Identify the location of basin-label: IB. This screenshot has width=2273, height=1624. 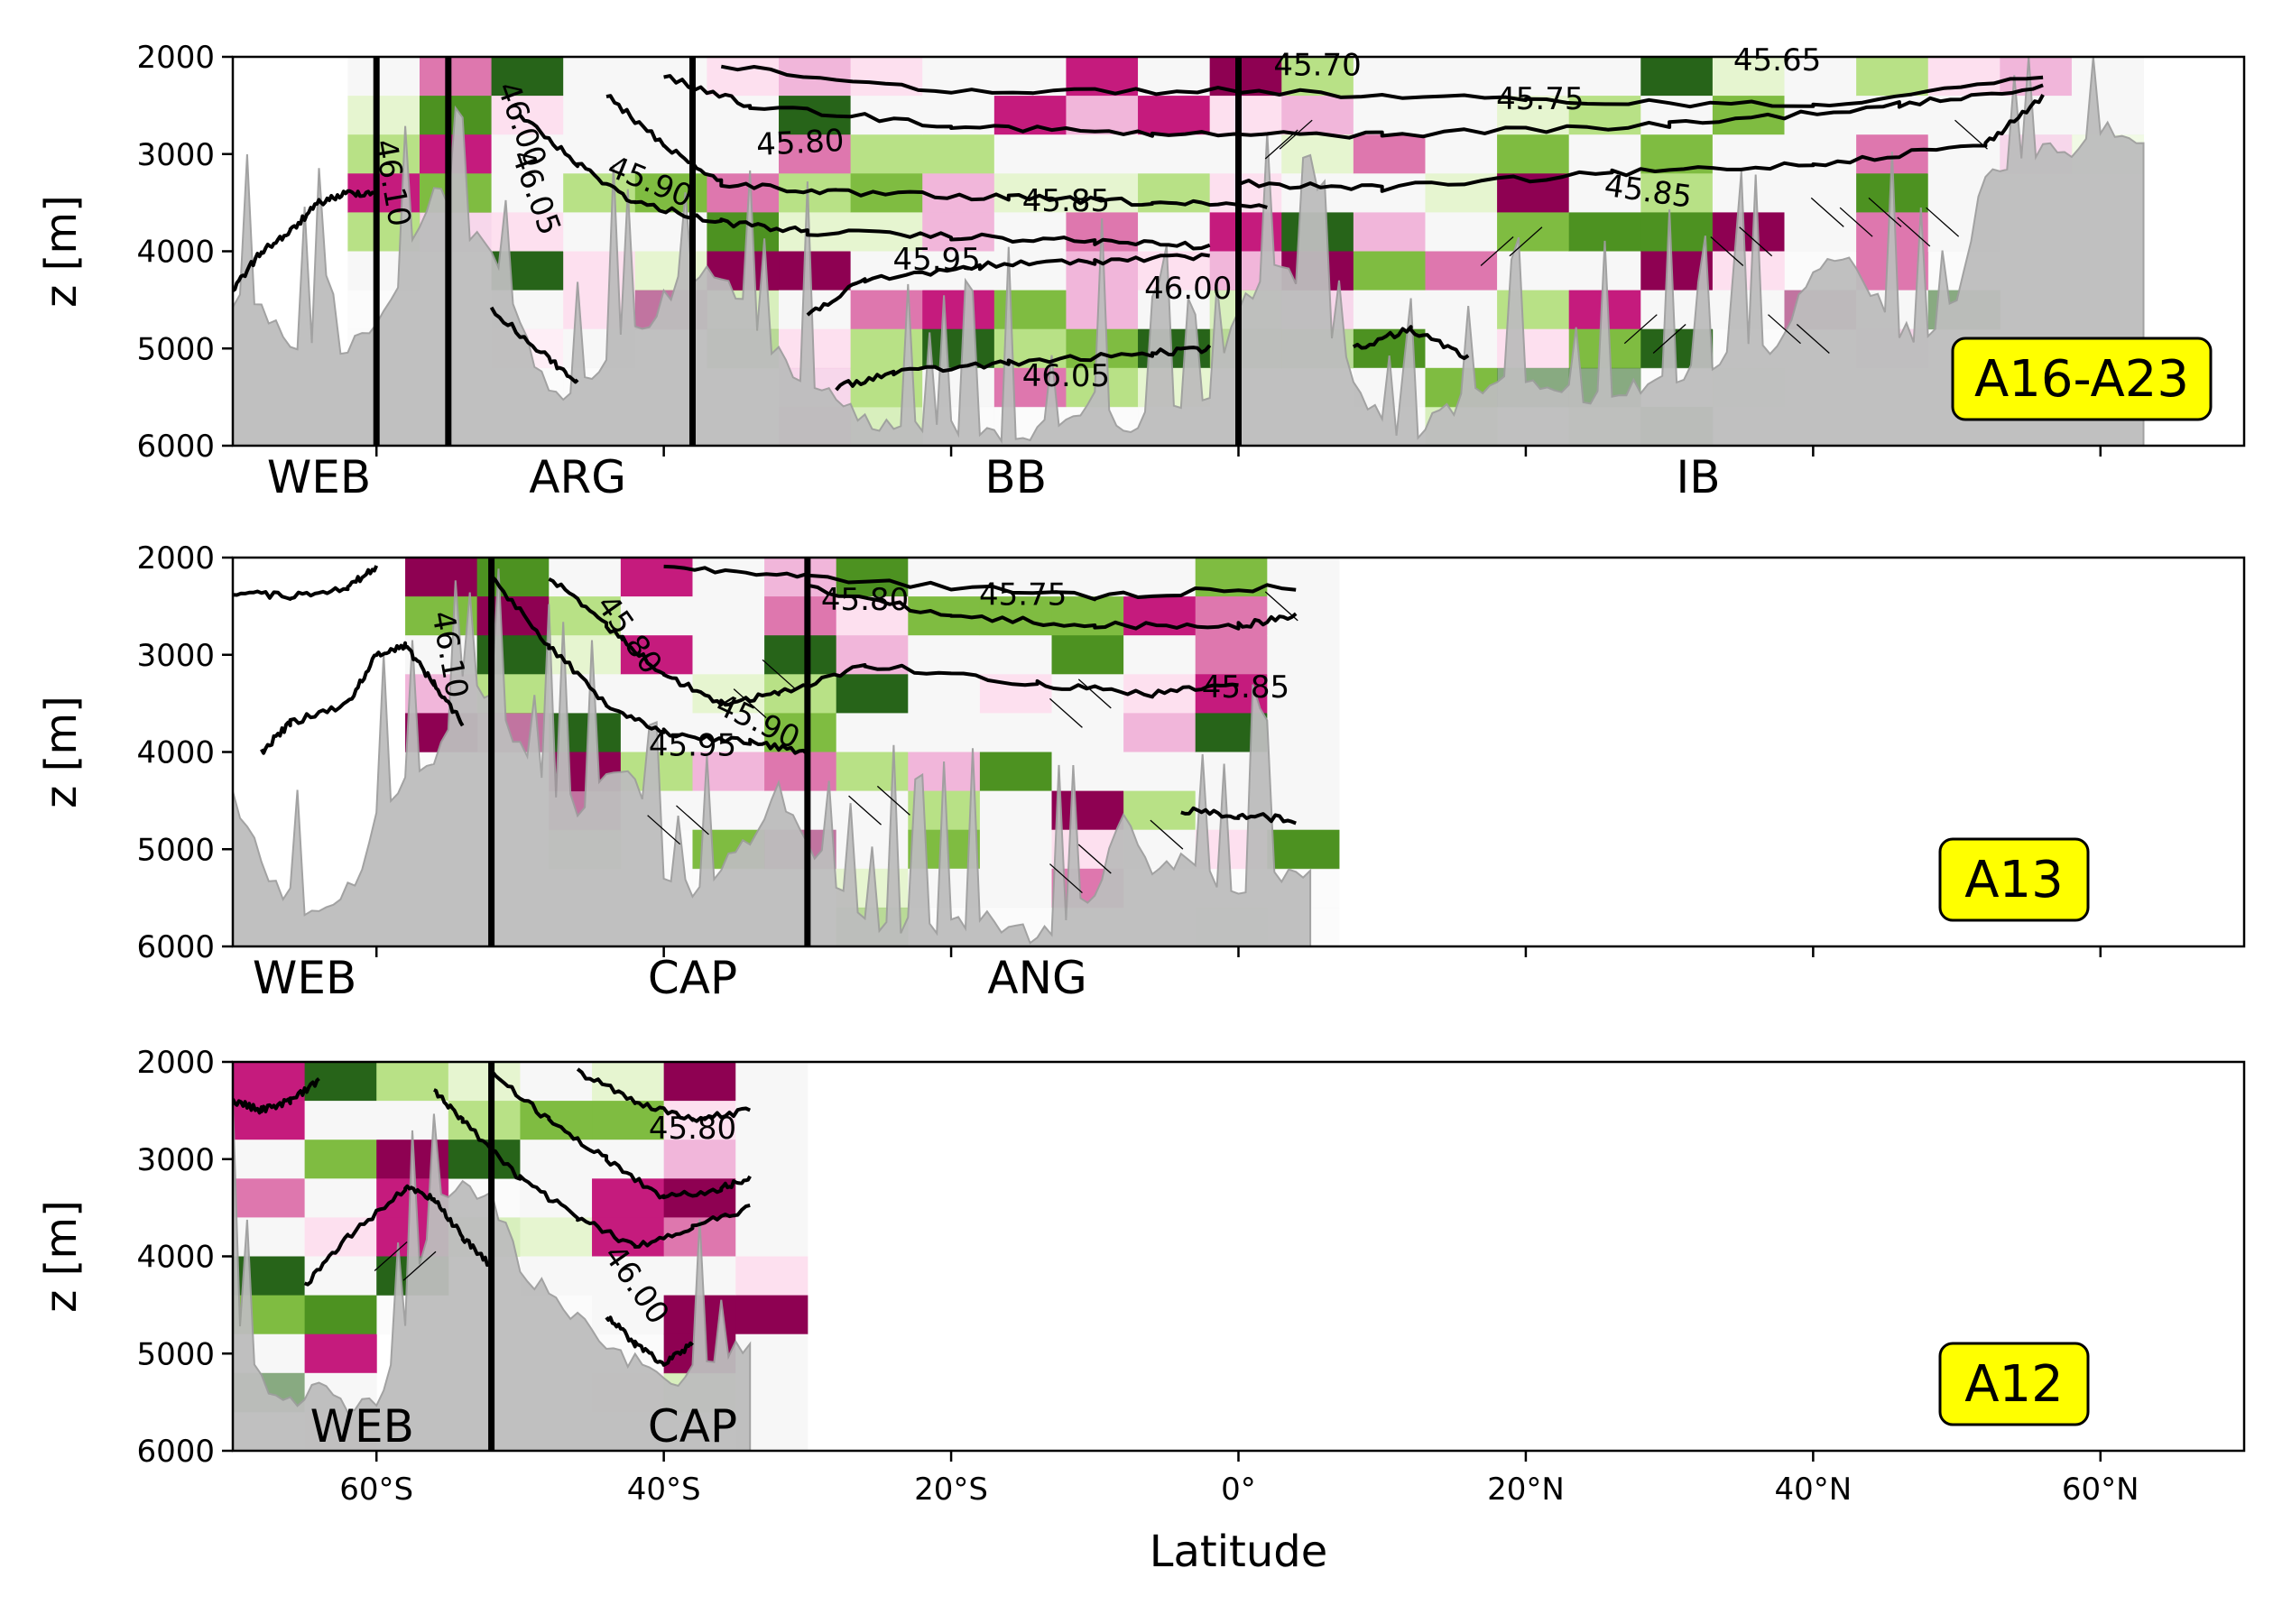
(1698, 477).